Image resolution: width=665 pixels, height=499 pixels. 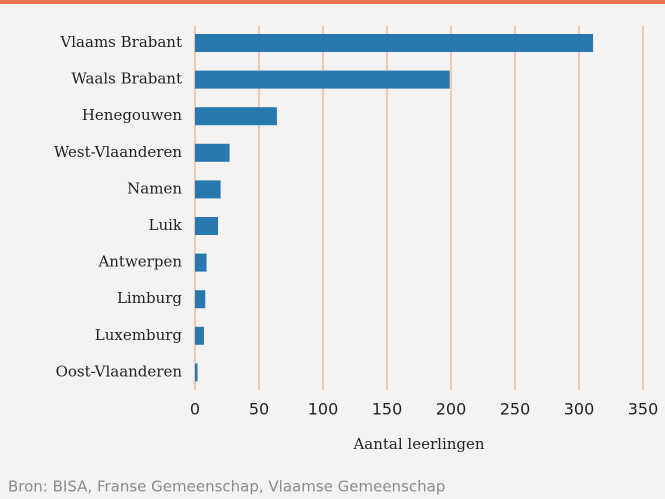 I want to click on x-tick-label: 250, so click(x=515, y=409).